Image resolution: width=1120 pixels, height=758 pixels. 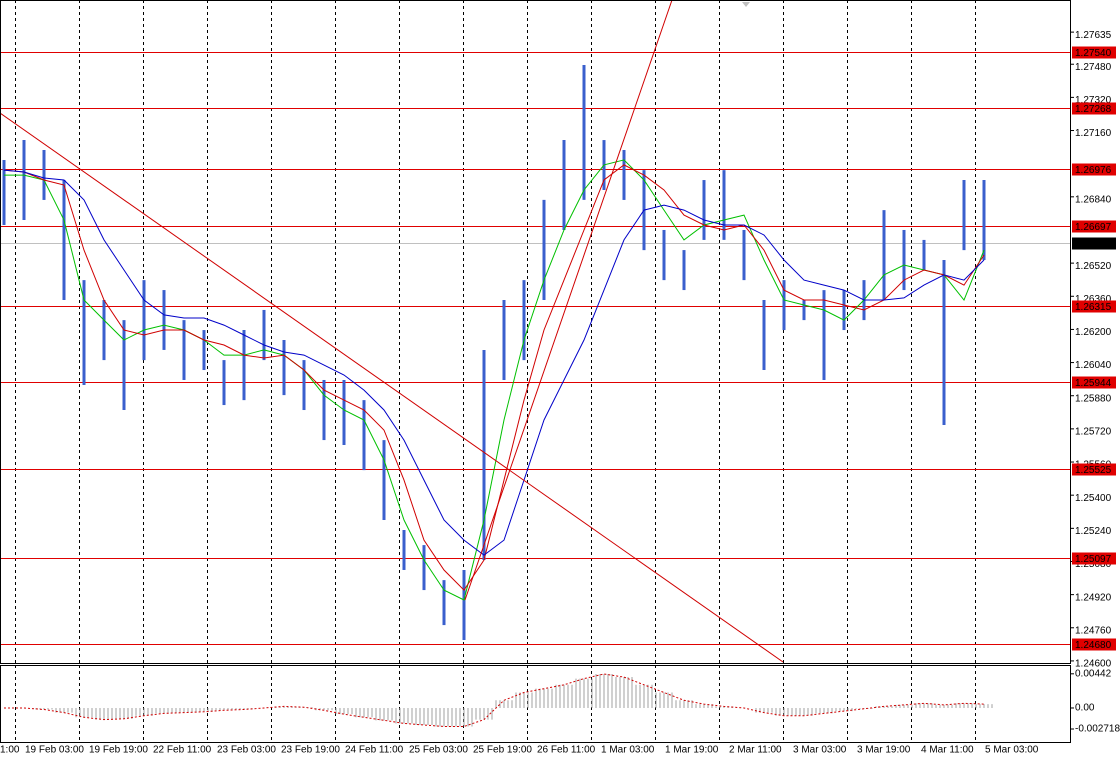 What do you see at coordinates (310, 750) in the screenshot?
I see `x-tick-label: 23 Feb 19:00` at bounding box center [310, 750].